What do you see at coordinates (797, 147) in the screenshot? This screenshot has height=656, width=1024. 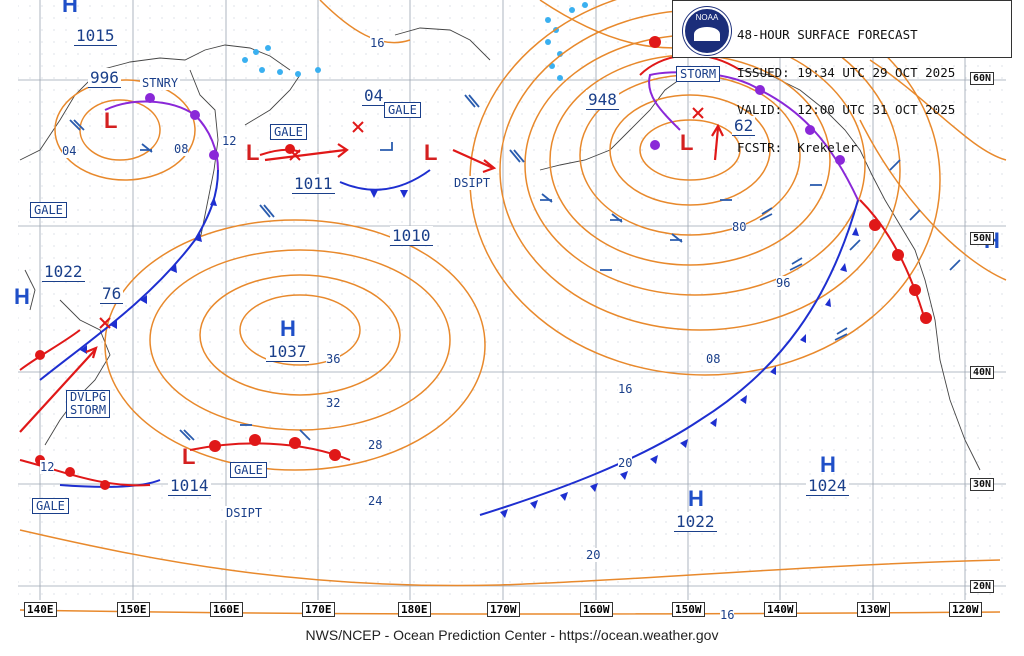 I see `header-forecaster: FCSTR: Krekeler` at bounding box center [797, 147].